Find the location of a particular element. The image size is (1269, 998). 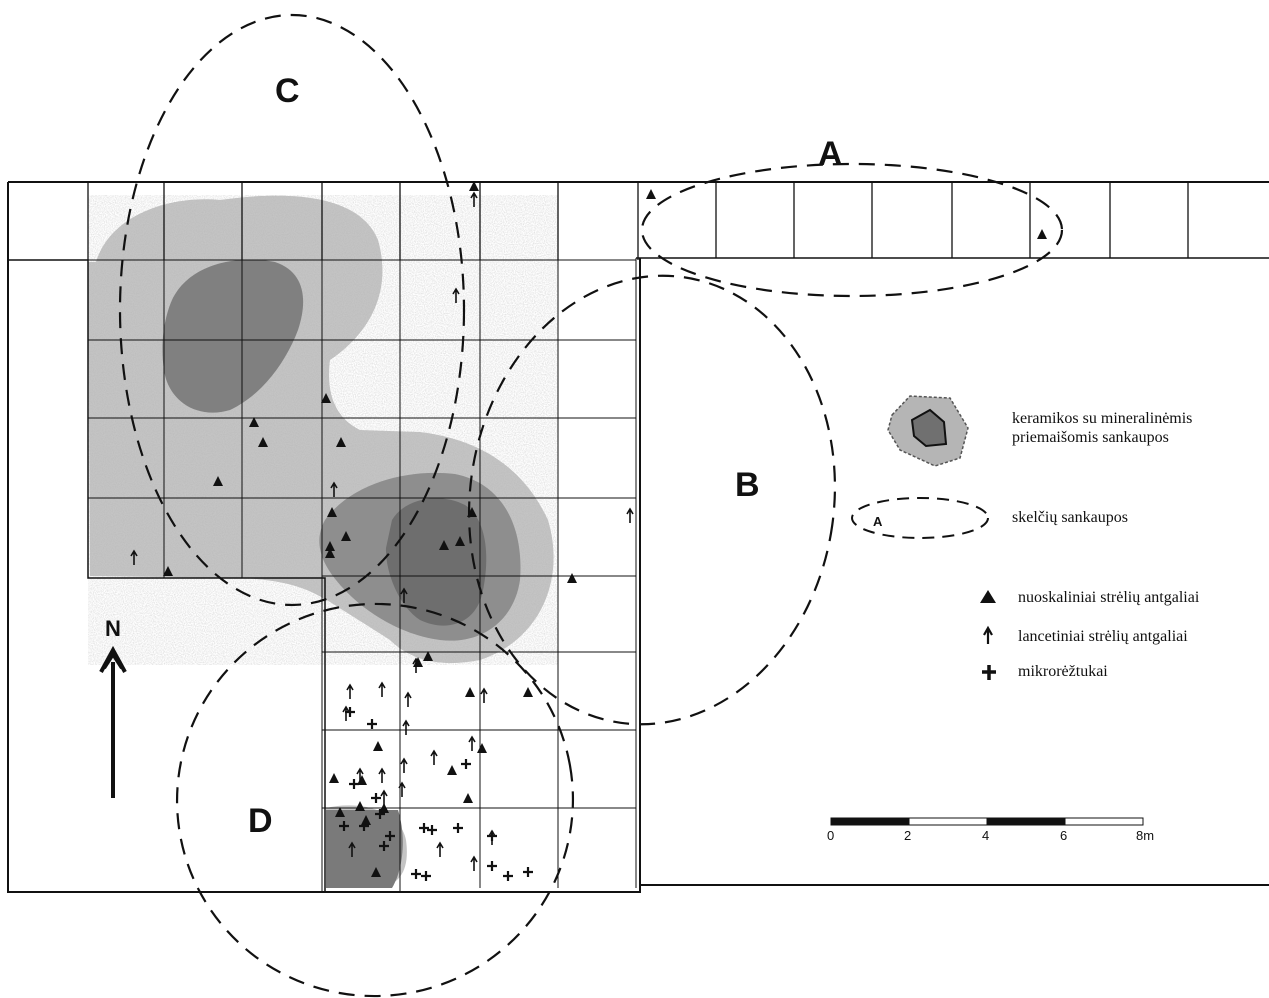

zone-label-d: D is located at coordinates (260, 821).